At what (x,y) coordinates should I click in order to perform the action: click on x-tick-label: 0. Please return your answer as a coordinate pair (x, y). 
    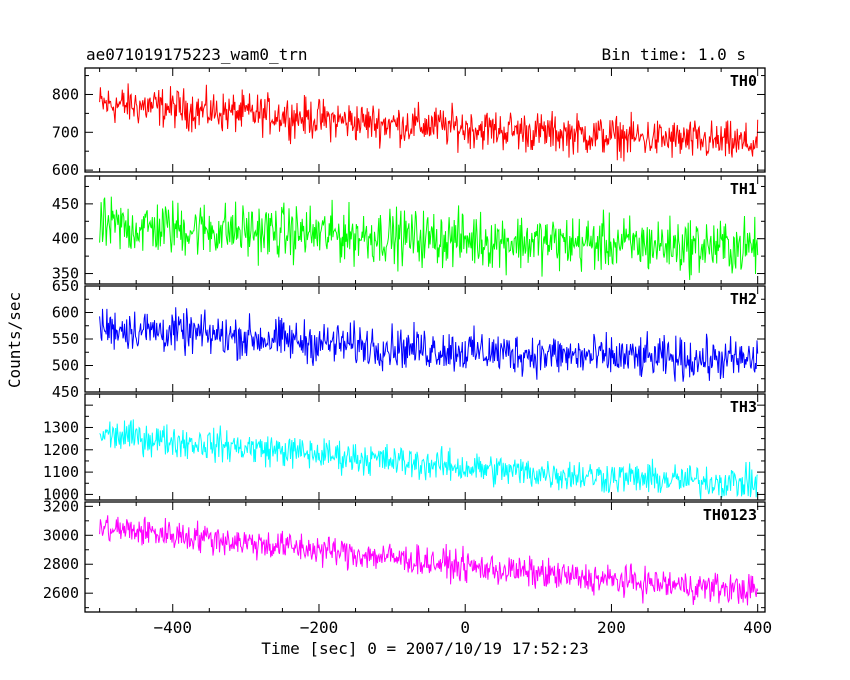
    Looking at the image, I should click on (465, 627).